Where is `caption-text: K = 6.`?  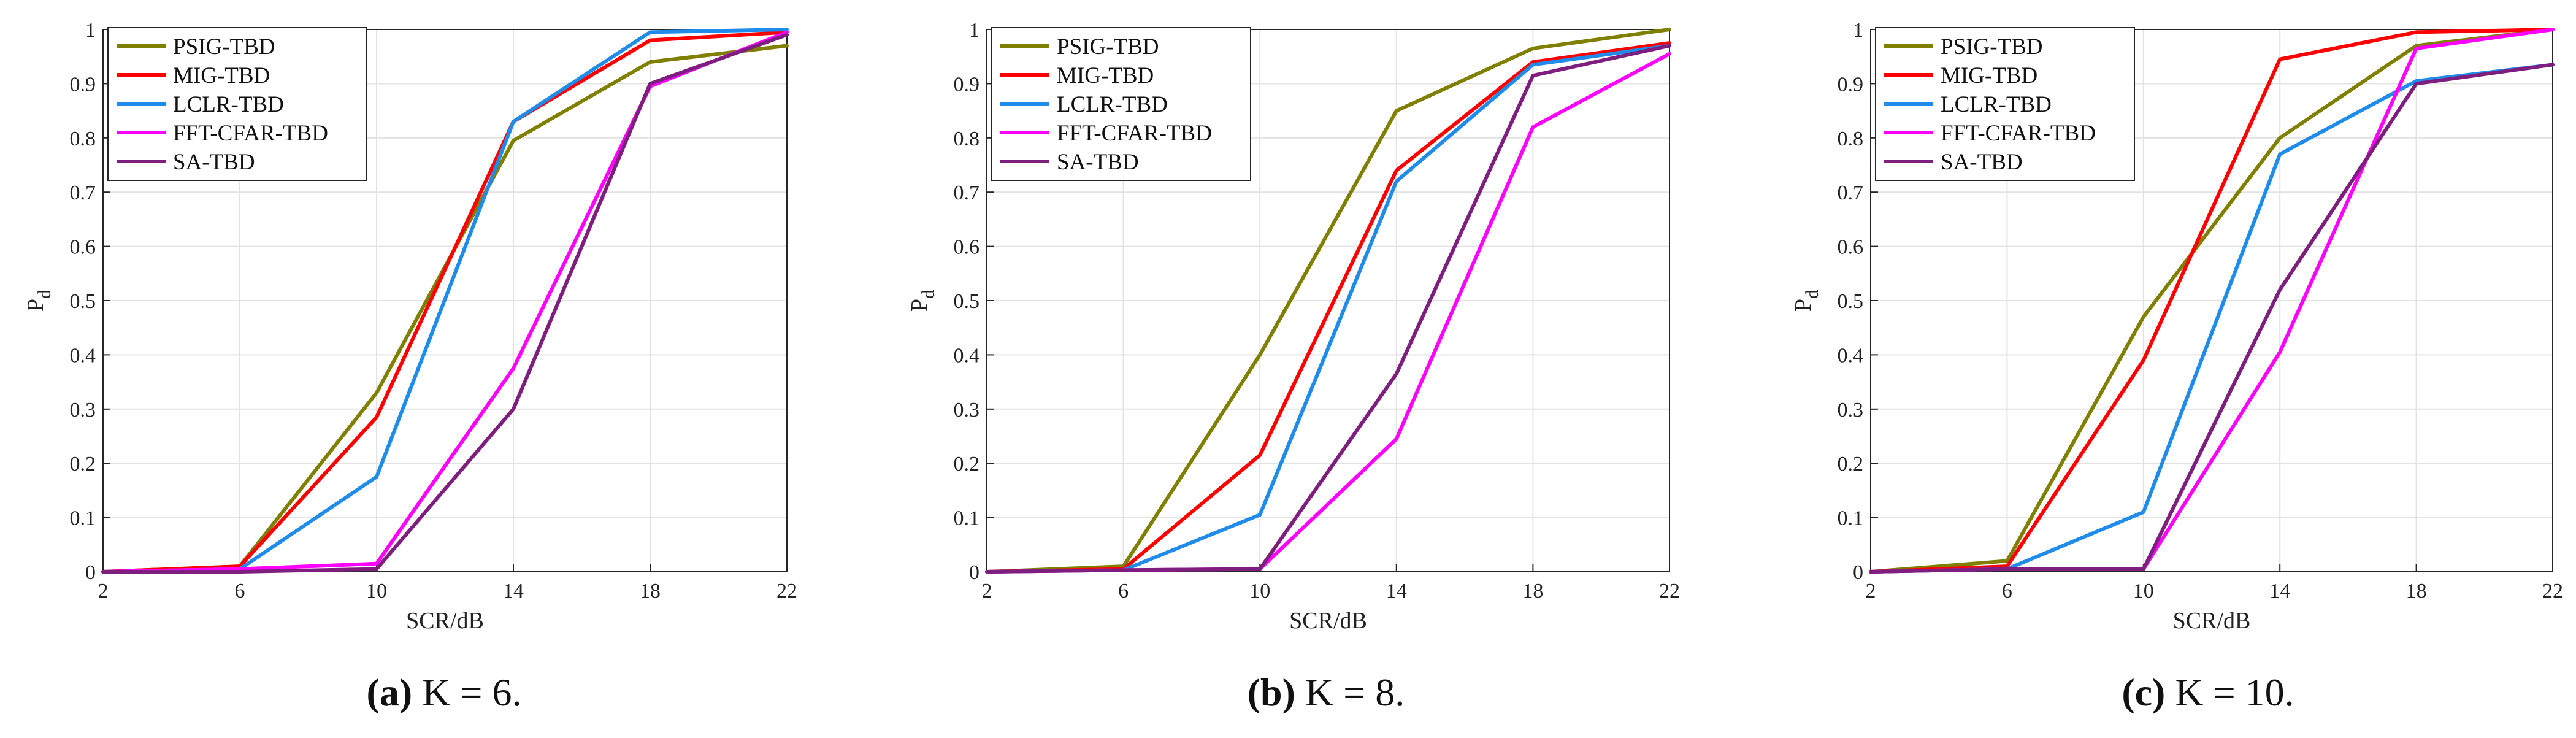 caption-text: K = 6. is located at coordinates (466, 692).